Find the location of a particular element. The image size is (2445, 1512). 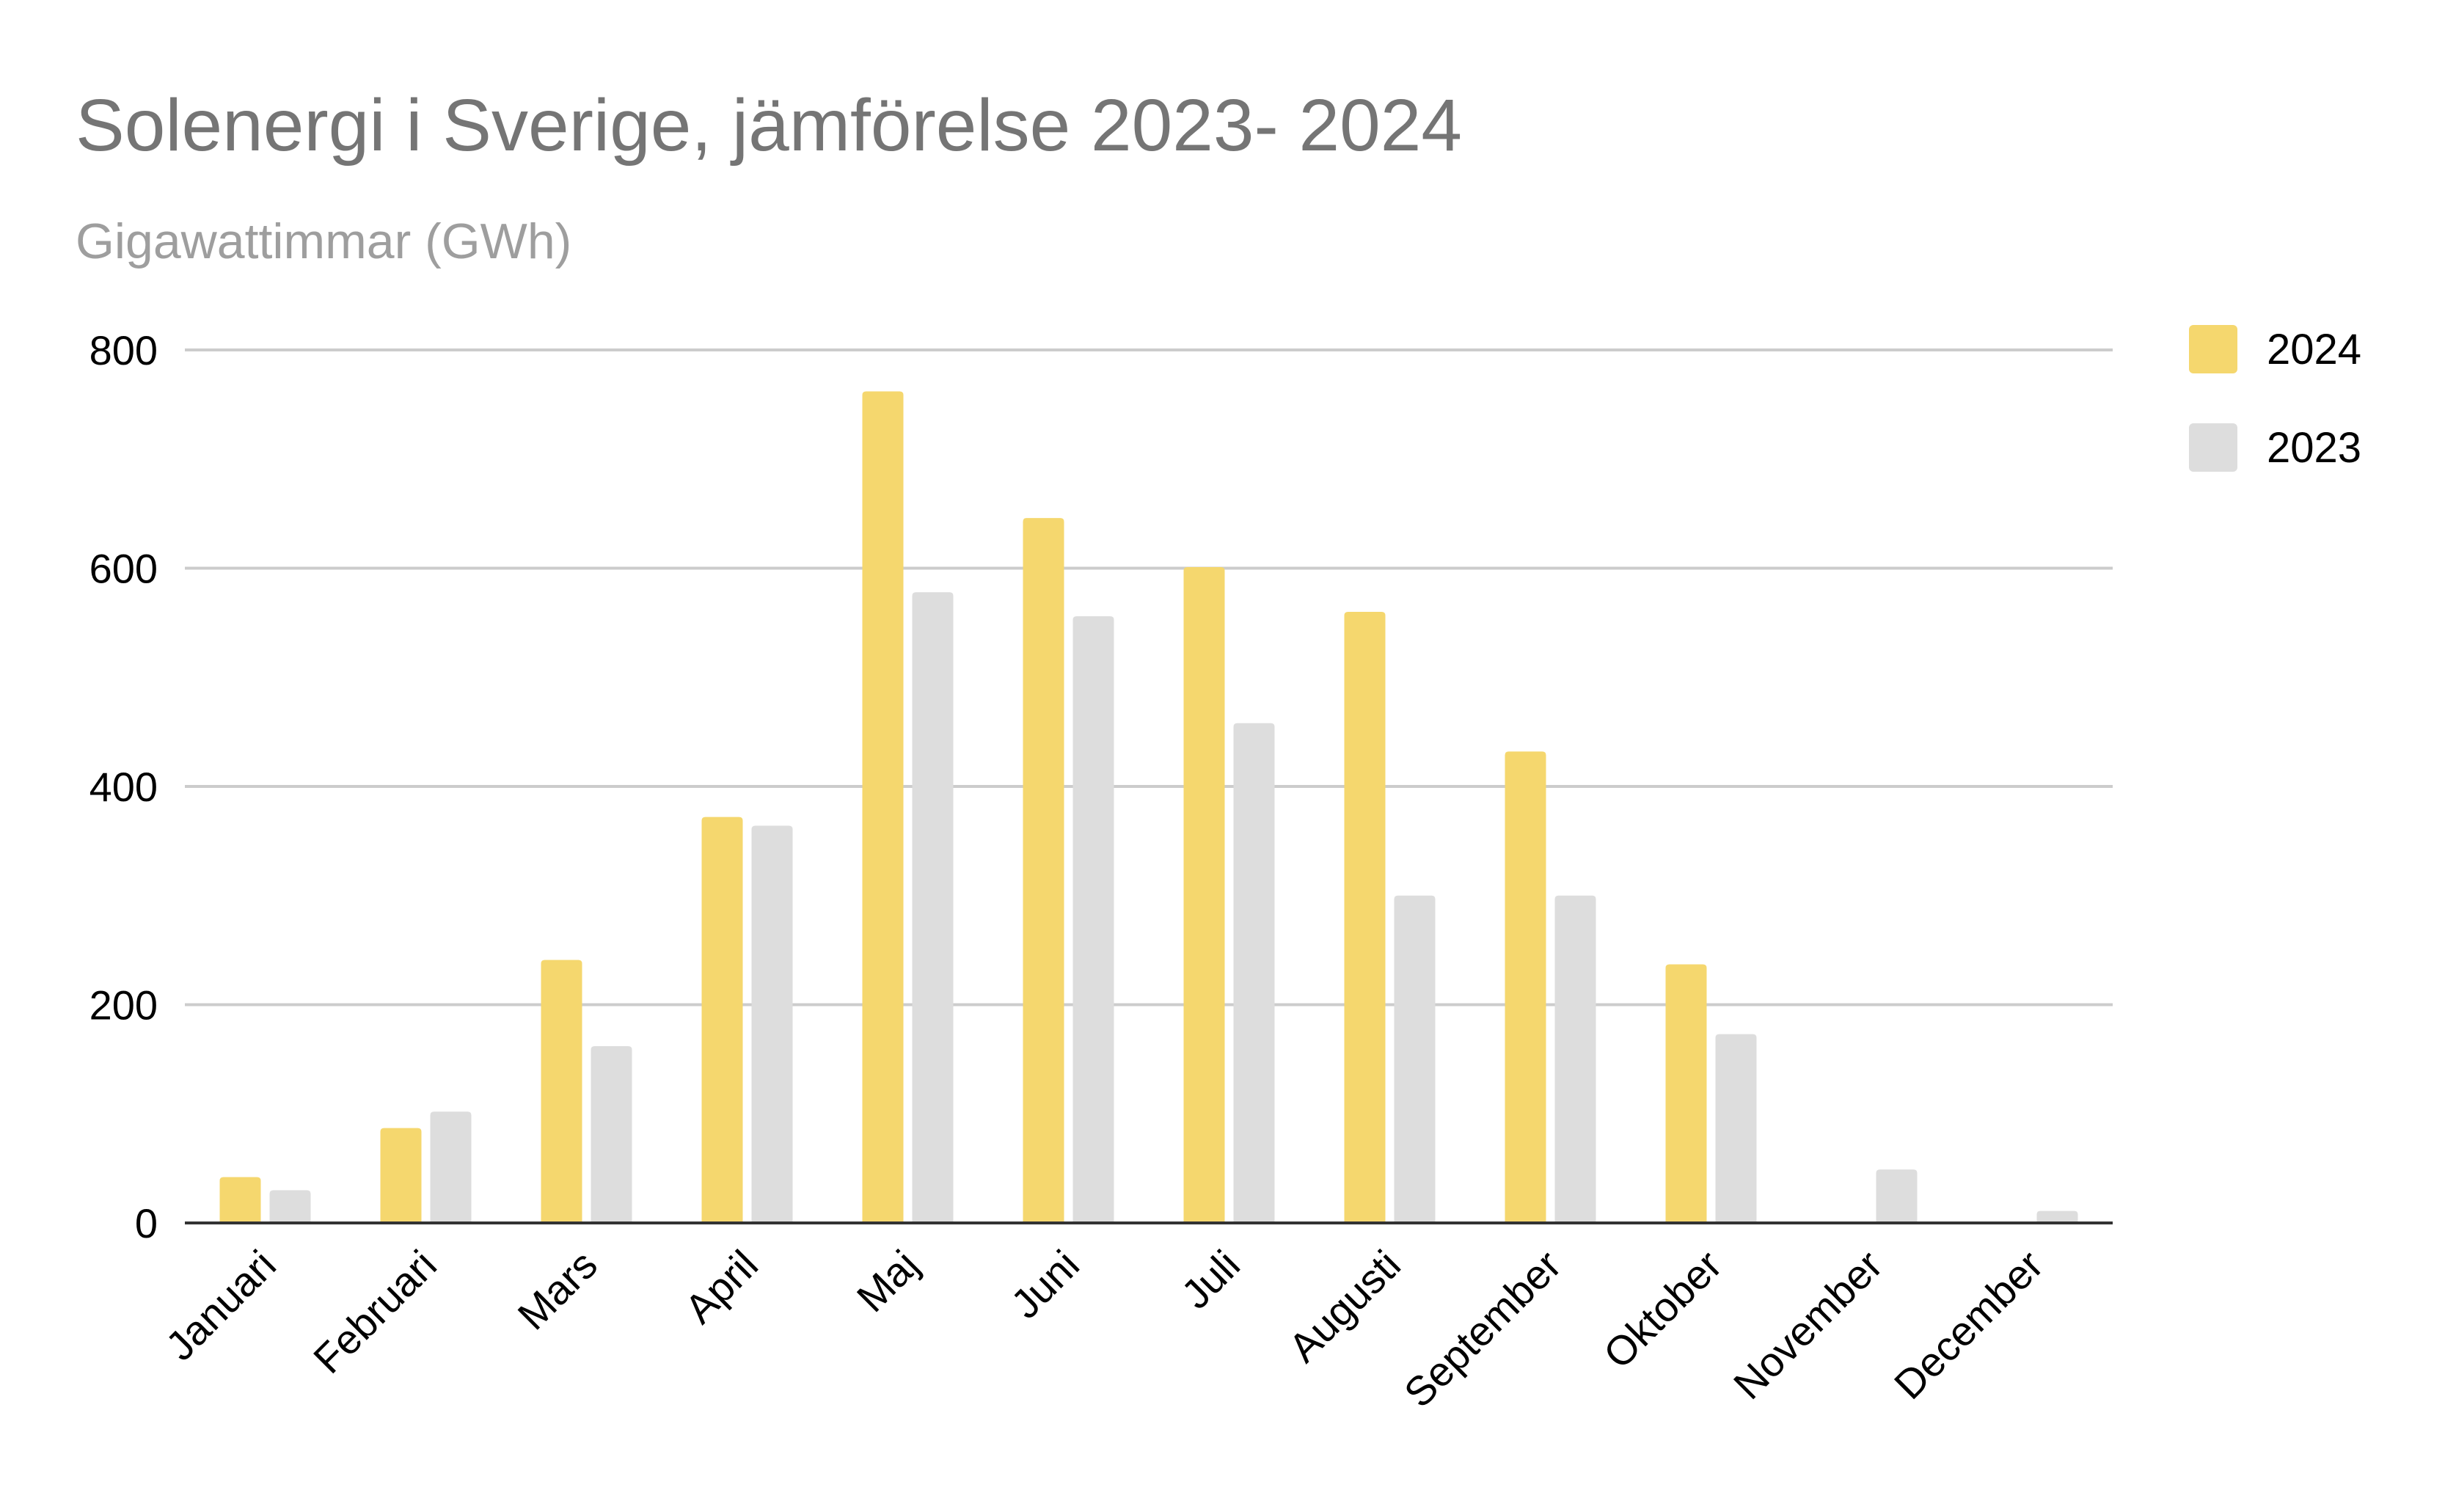

bar-2024-april is located at coordinates (722, 1020).